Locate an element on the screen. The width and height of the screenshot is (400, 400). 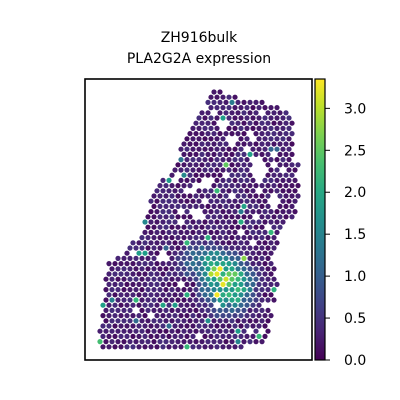
colorbar-frame is located at coordinates (320, 219).